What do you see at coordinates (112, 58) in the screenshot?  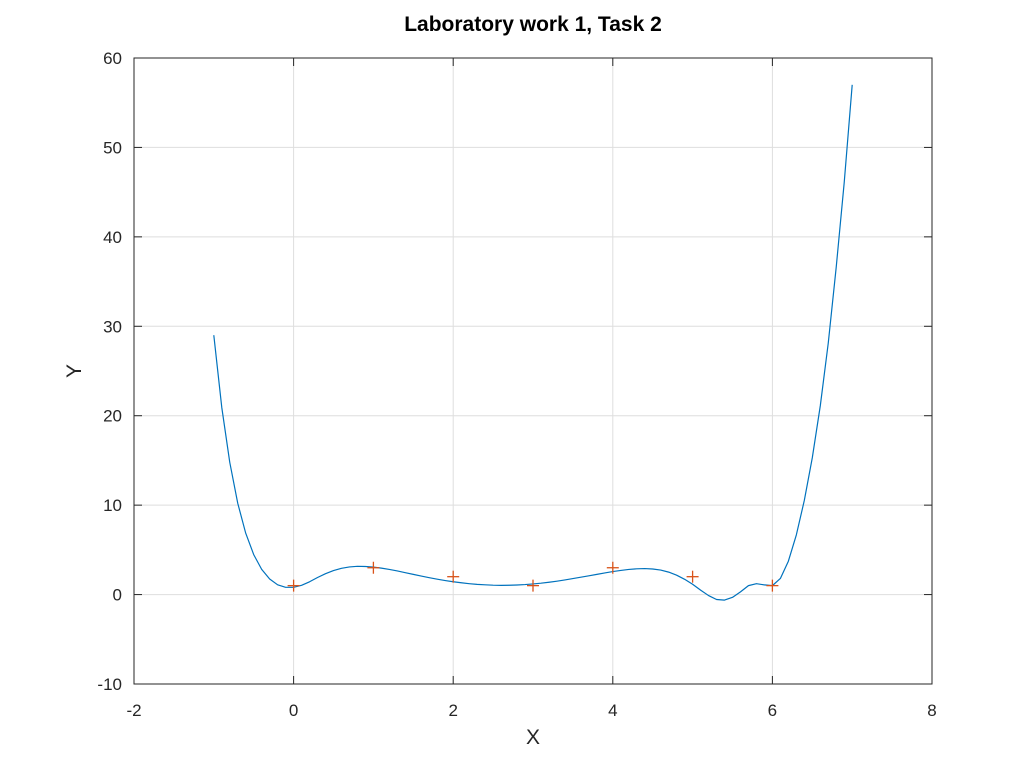 I see `y-tick-label: 60` at bounding box center [112, 58].